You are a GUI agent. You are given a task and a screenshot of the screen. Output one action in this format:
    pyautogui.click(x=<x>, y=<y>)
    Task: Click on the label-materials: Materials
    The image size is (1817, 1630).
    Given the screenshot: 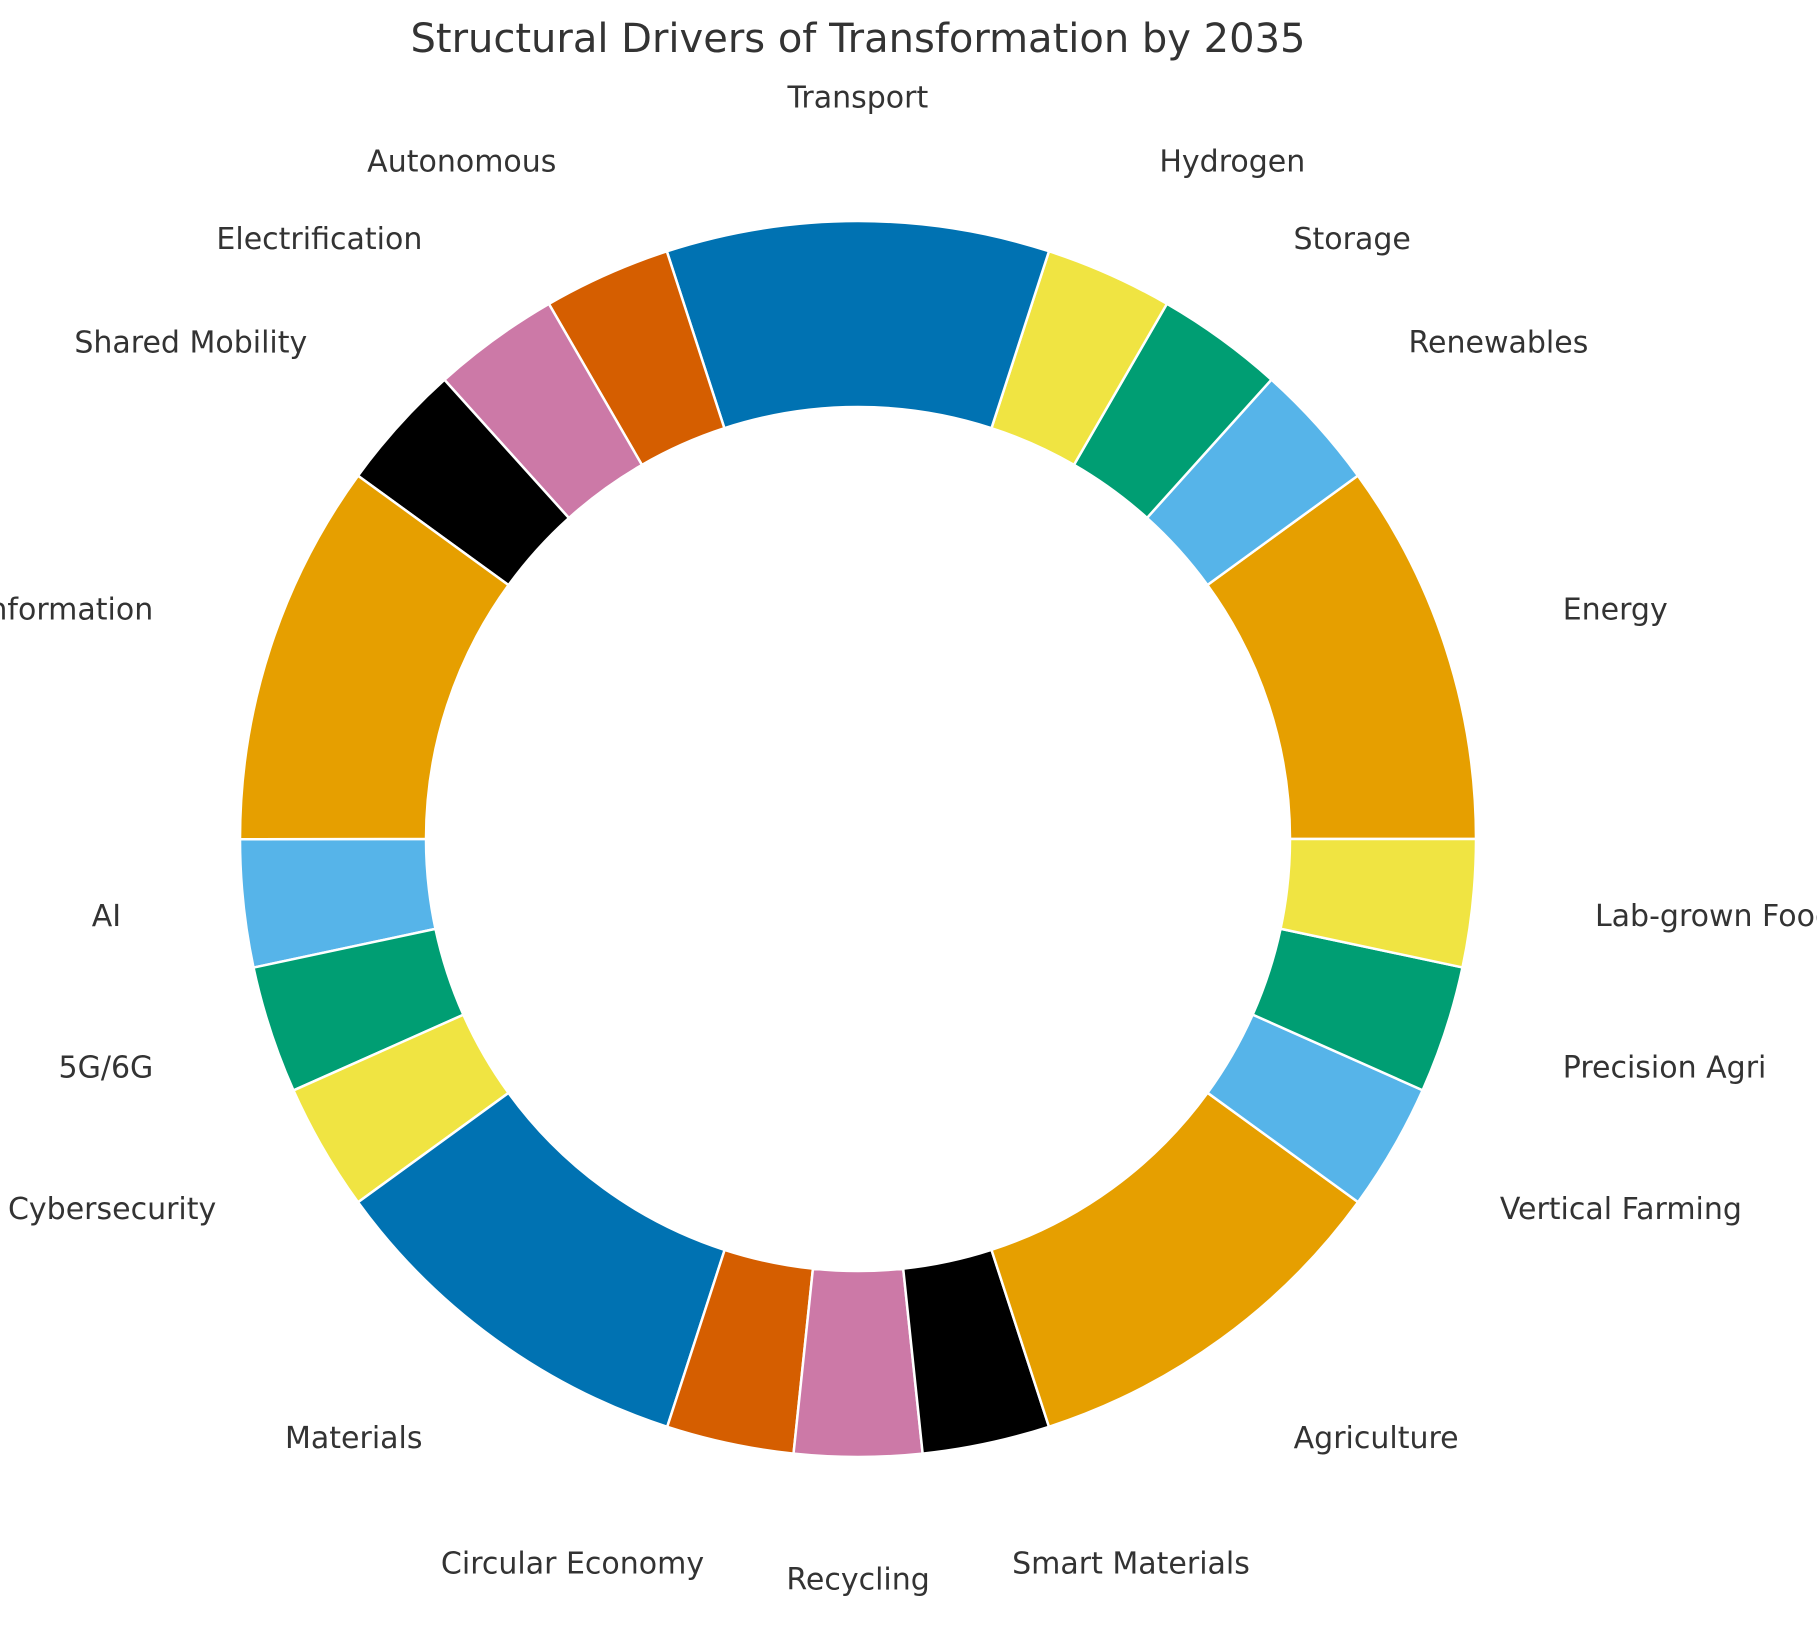 What is the action you would take?
    pyautogui.click(x=354, y=1438)
    